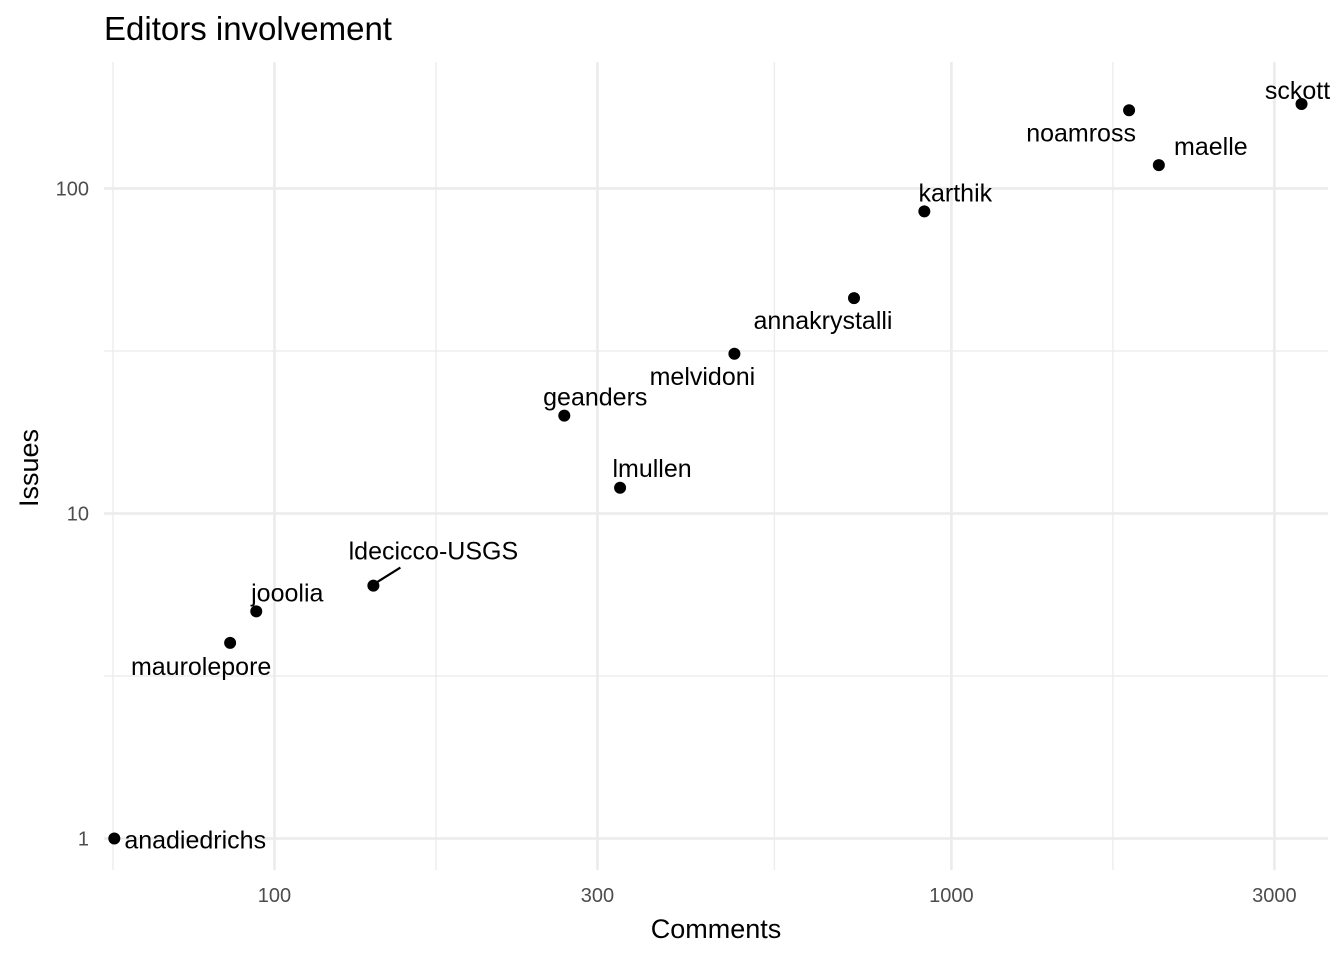 This screenshot has height=960, width=1344. Describe the element at coordinates (274, 896) in the screenshot. I see `x-tick-label: 100` at that location.